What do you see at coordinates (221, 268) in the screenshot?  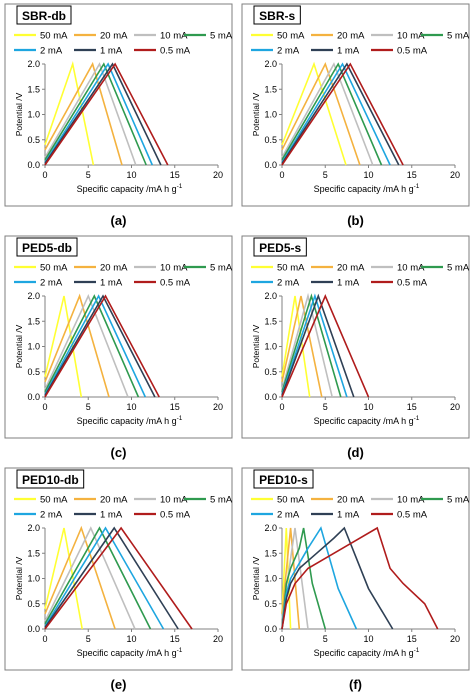 I see `legend-label: 5 mA` at bounding box center [221, 268].